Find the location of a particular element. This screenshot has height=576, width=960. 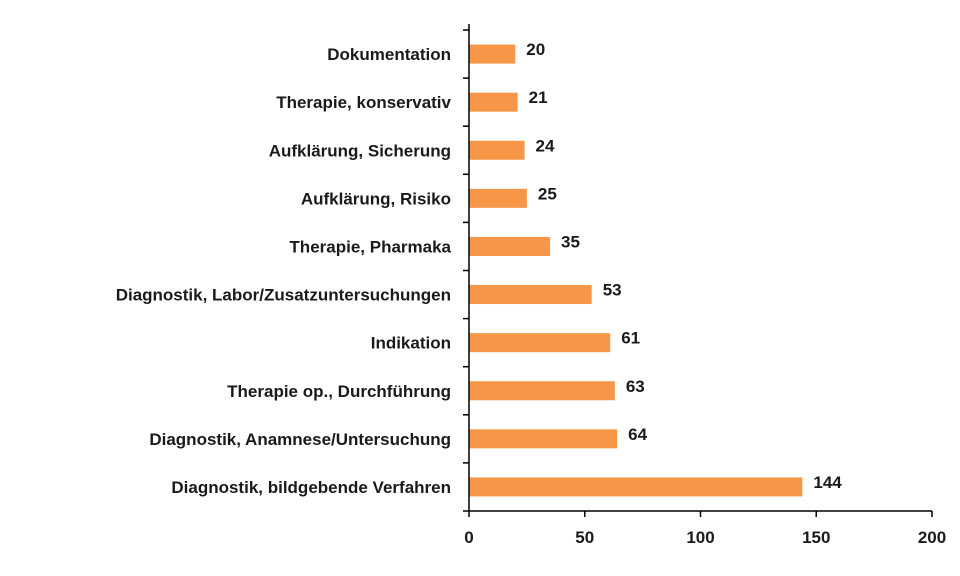

value-label: 61 is located at coordinates (630, 338).